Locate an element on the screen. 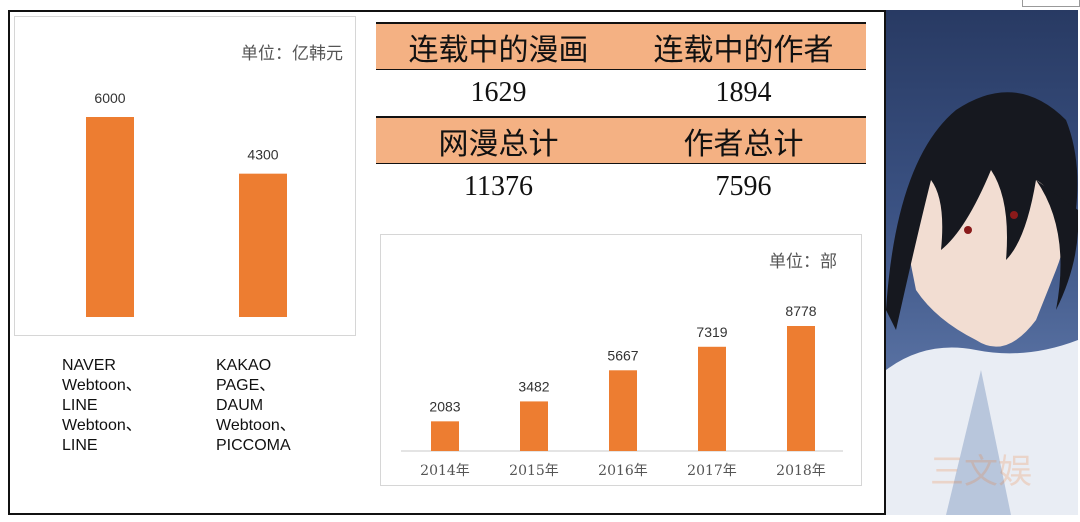  header-serializing-comics: 连载中的漫画 is located at coordinates (498, 50).